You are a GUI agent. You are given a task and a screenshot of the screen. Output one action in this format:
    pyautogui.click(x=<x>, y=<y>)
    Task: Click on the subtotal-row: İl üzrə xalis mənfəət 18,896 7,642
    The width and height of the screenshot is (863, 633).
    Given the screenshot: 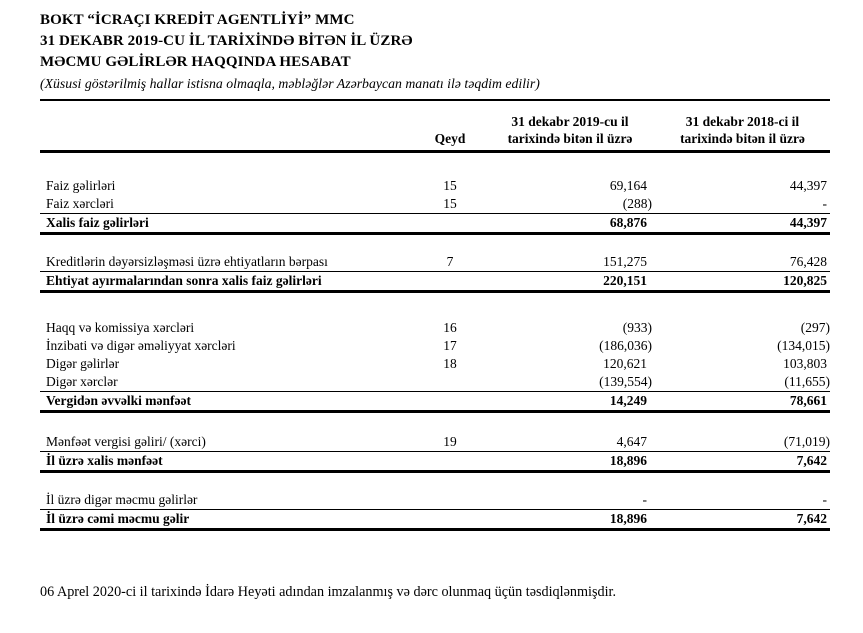 What is the action you would take?
    pyautogui.click(x=435, y=462)
    